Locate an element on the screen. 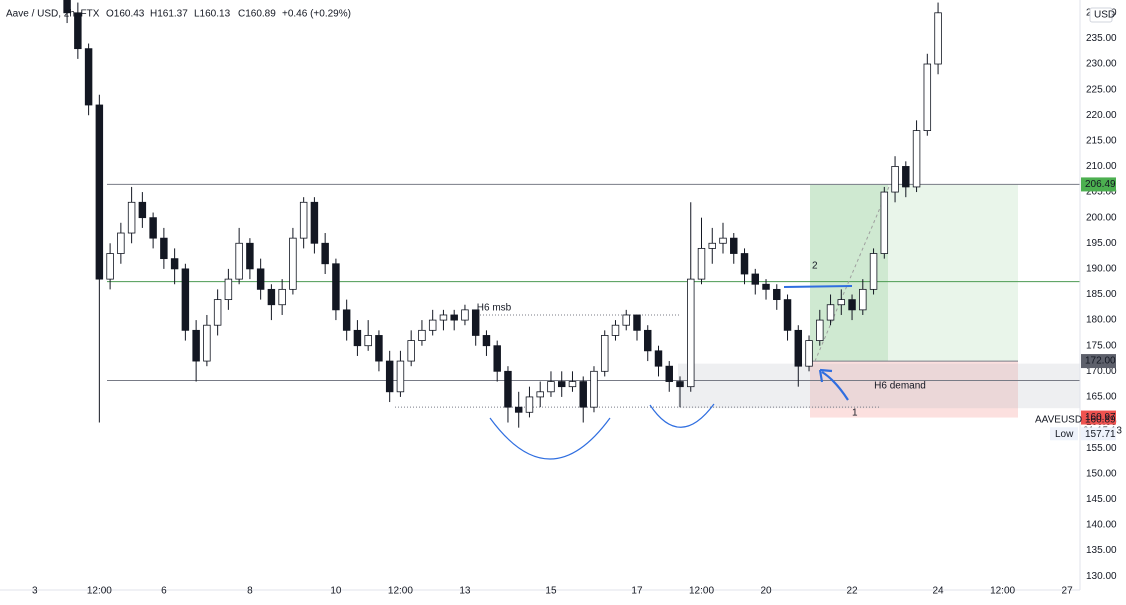 The width and height of the screenshot is (1126, 605). y-tick-label: 225.00 is located at coordinates (1101, 89).